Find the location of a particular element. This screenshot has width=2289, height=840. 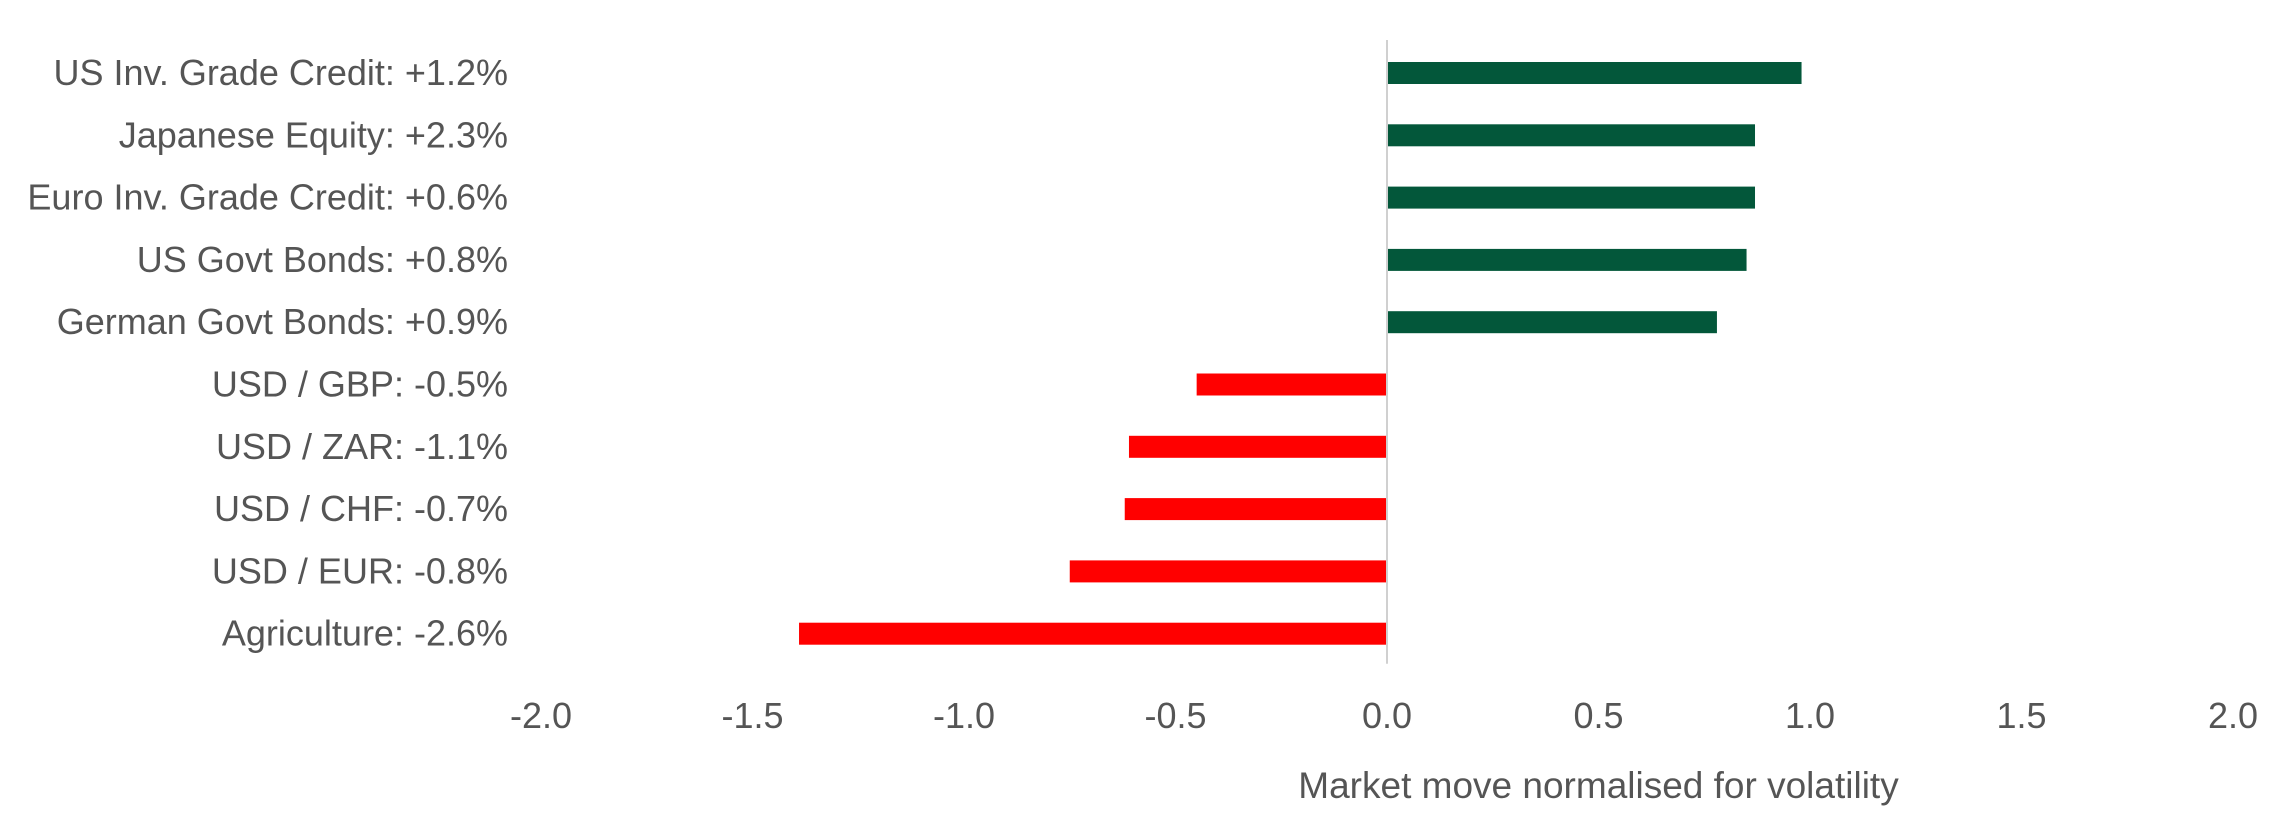

x-tick-label-2: -1.0 is located at coordinates (964, 715).